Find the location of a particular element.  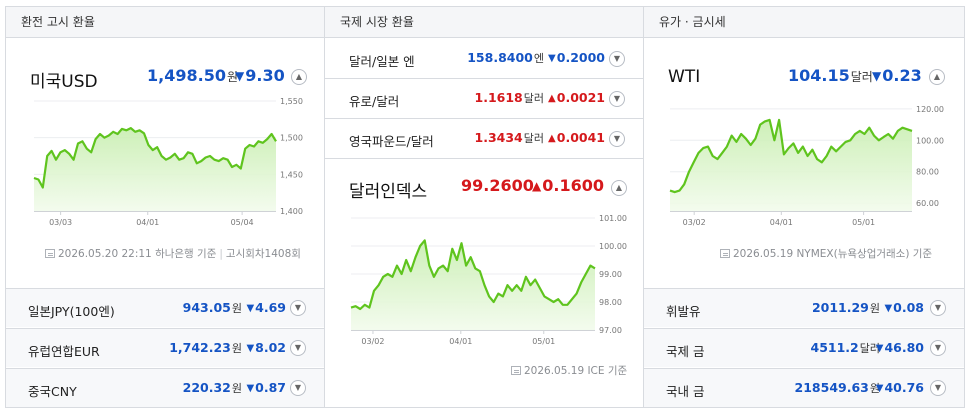

price: 1,498.50원 is located at coordinates (192, 75).